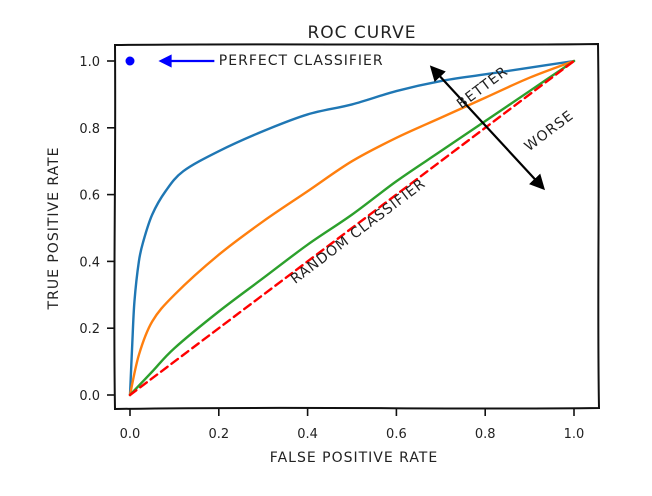 The image size is (652, 496). What do you see at coordinates (89, 396) in the screenshot?
I see `y-tick-label: 0.0` at bounding box center [89, 396].